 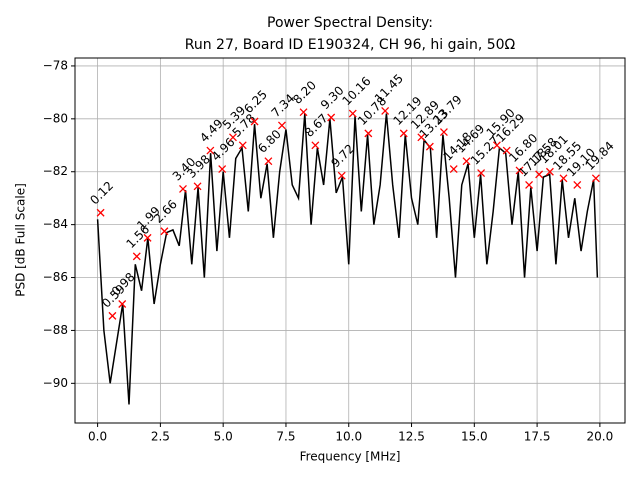 I want to click on x-tick-label: 12.5, so click(x=411, y=437).